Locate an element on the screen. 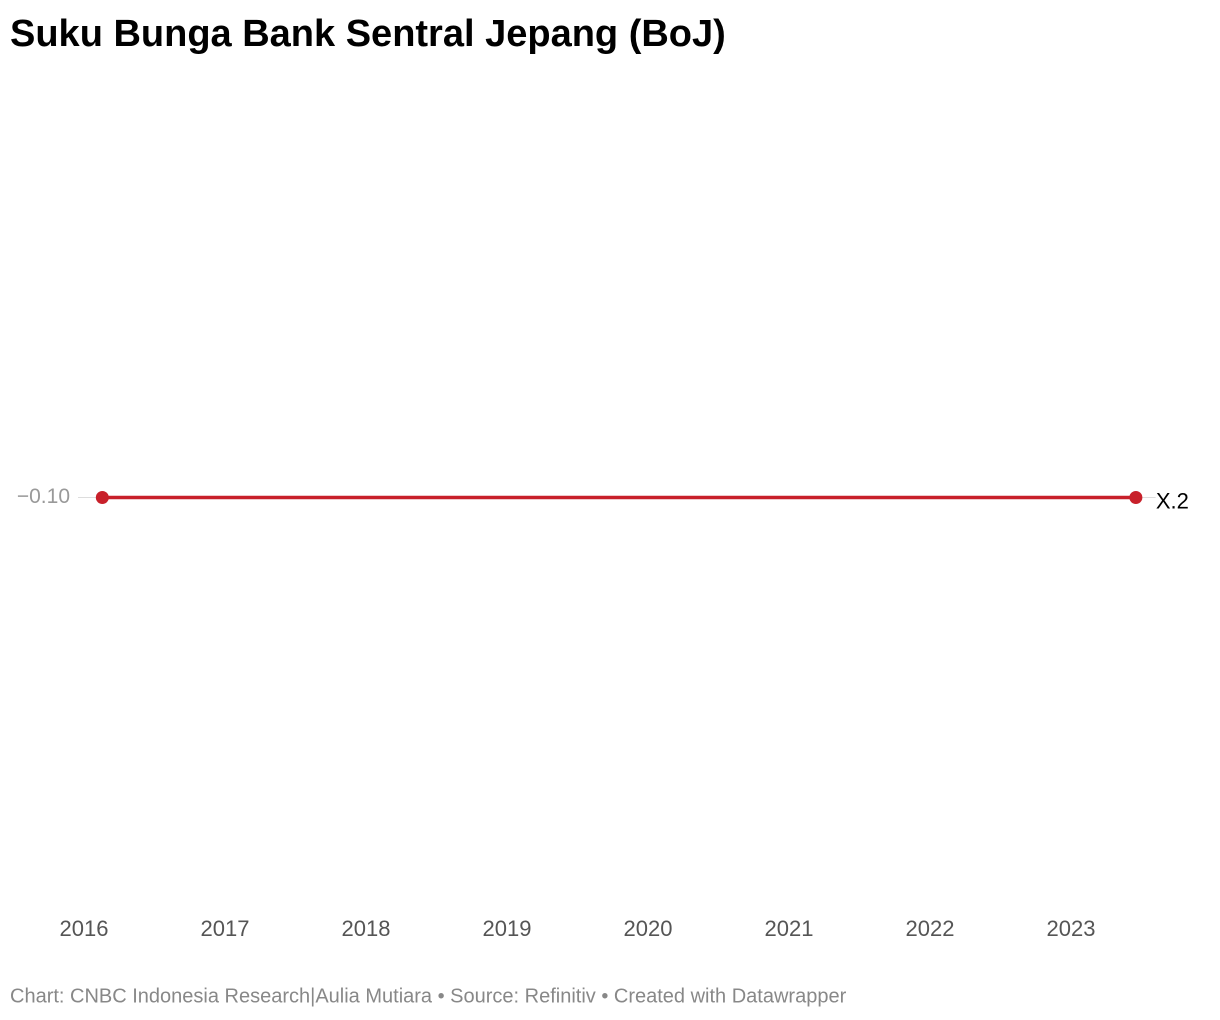  y-tick-label: −0.10 is located at coordinates (43, 496).